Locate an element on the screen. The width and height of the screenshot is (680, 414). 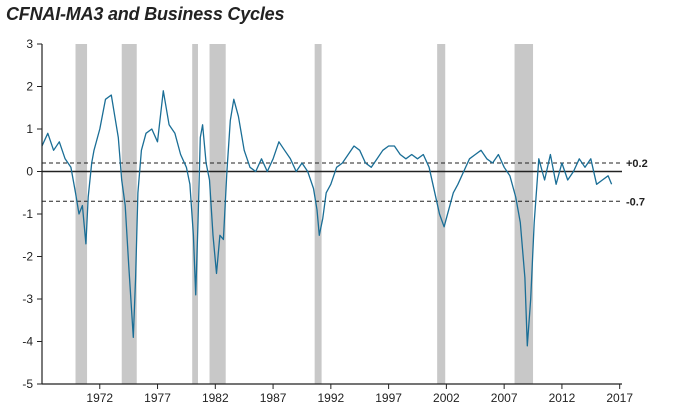
x-tick-label-10: 2017 is located at coordinates (619, 398).